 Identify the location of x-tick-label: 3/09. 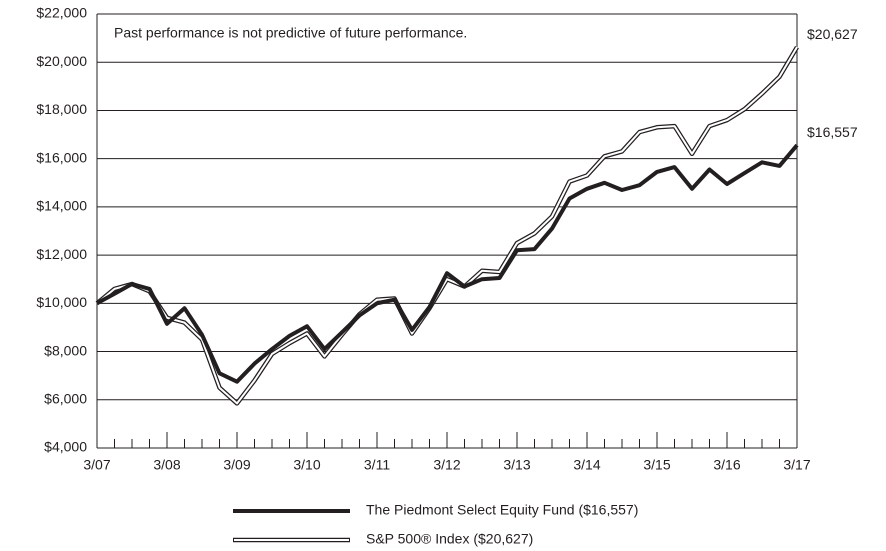
(236, 465).